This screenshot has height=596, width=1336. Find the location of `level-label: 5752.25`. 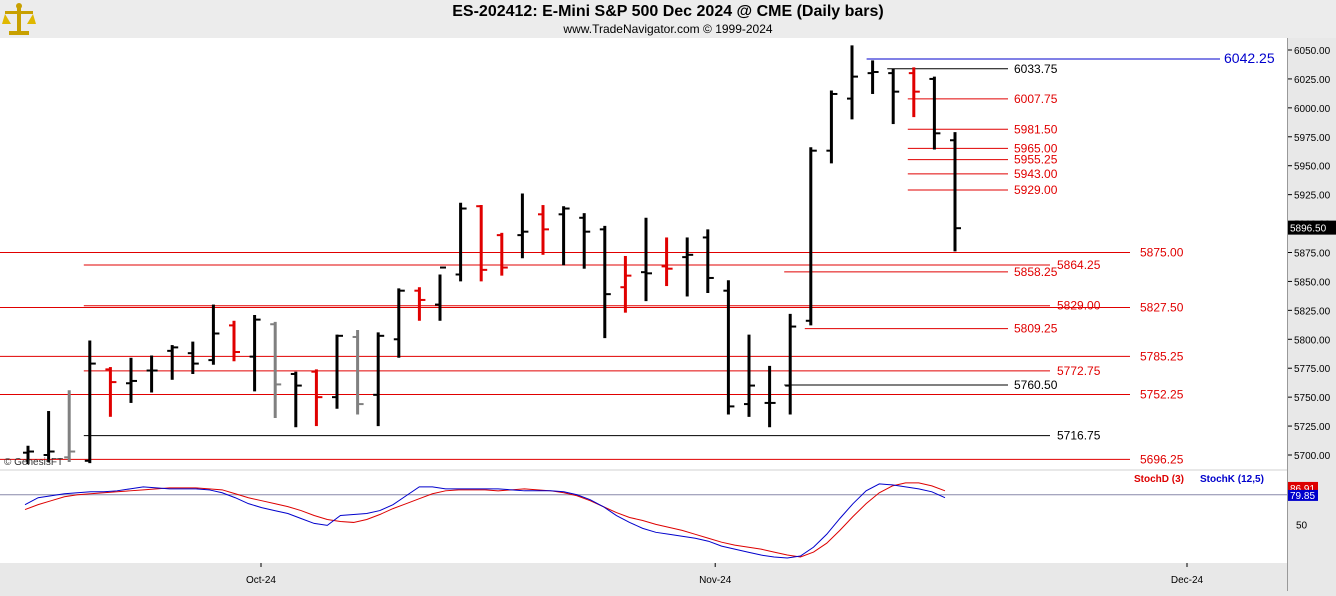

level-label: 5752.25 is located at coordinates (1162, 395).